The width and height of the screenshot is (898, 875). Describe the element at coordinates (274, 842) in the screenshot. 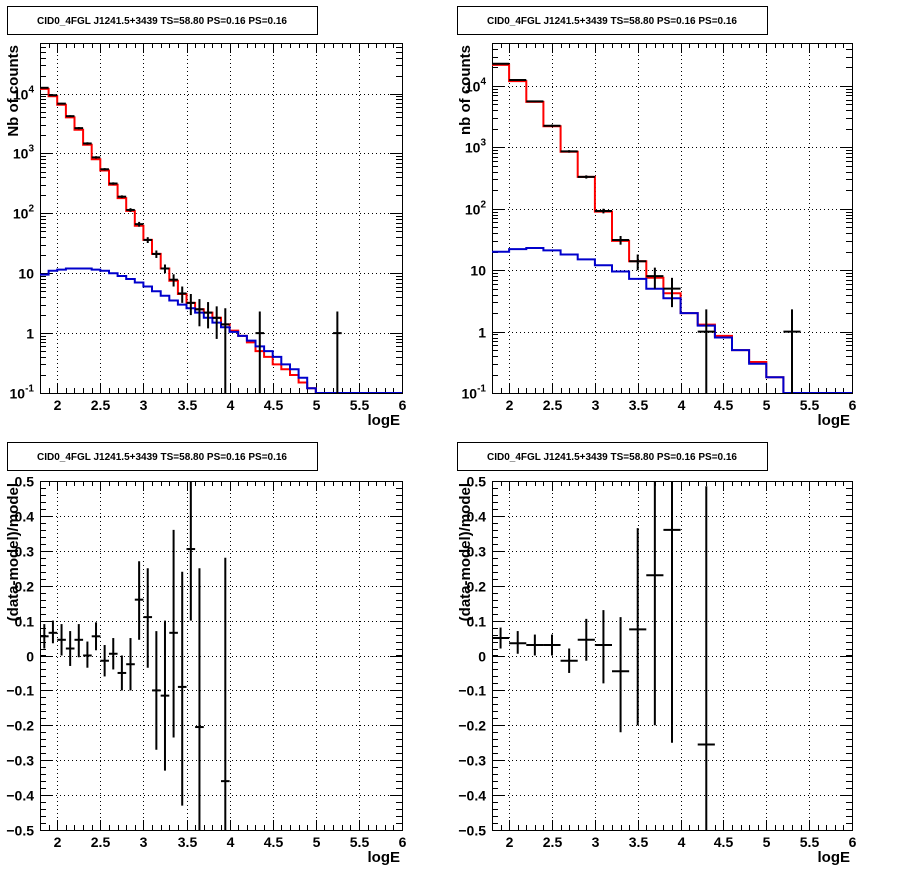

I see `x-tick-label: 4.5` at that location.